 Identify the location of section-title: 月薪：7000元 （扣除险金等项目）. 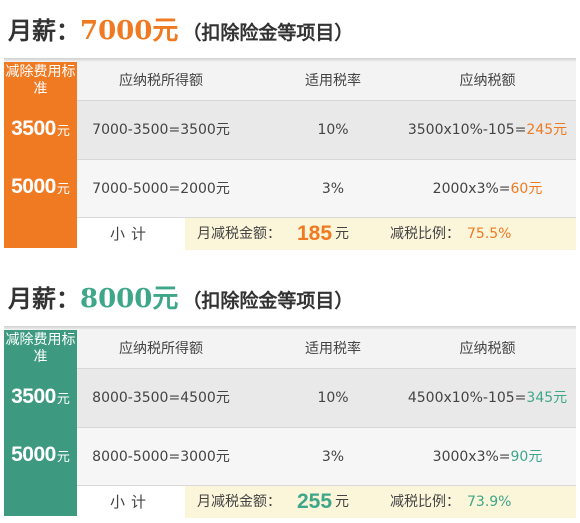
(180, 31).